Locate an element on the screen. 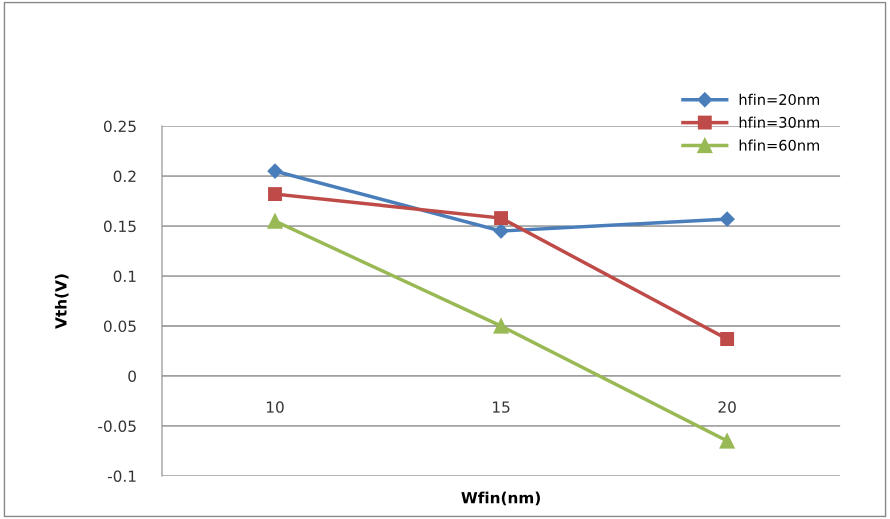  y-axis-title: Vth(V) is located at coordinates (61, 301).